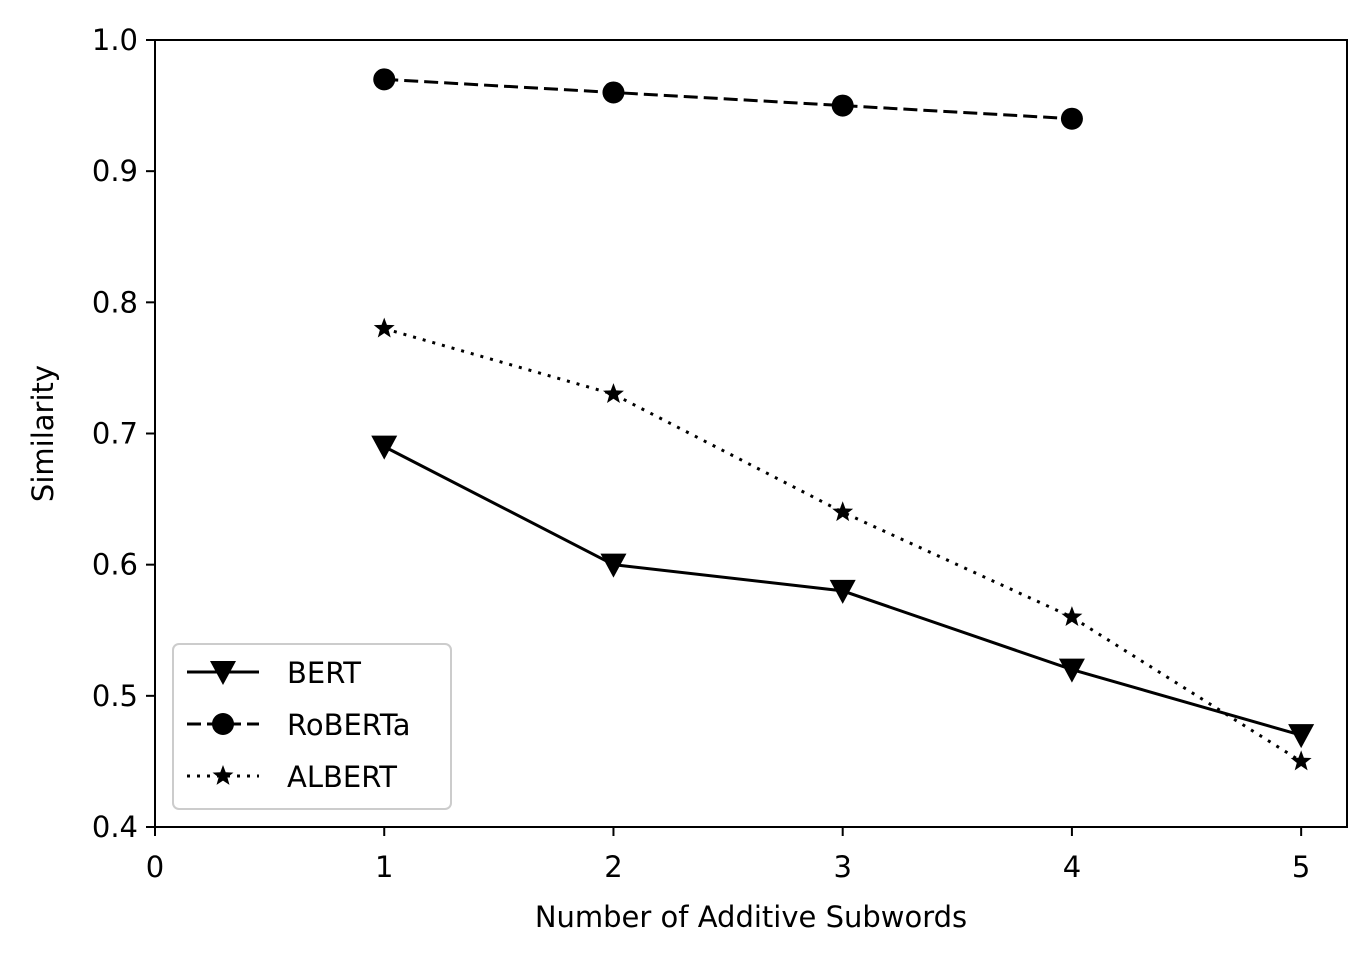 This screenshot has width=1371, height=960. What do you see at coordinates (384, 867) in the screenshot?
I see `x-tick-label: 1` at bounding box center [384, 867].